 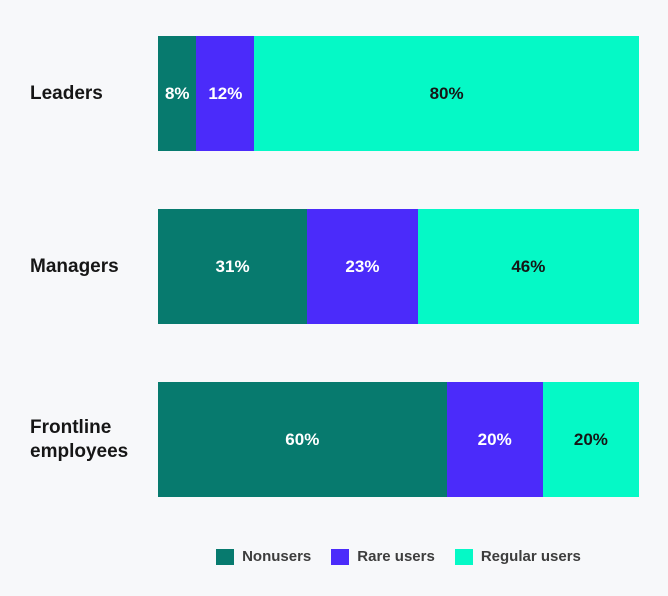 I want to click on legend-item: Regular users, so click(x=517, y=556).